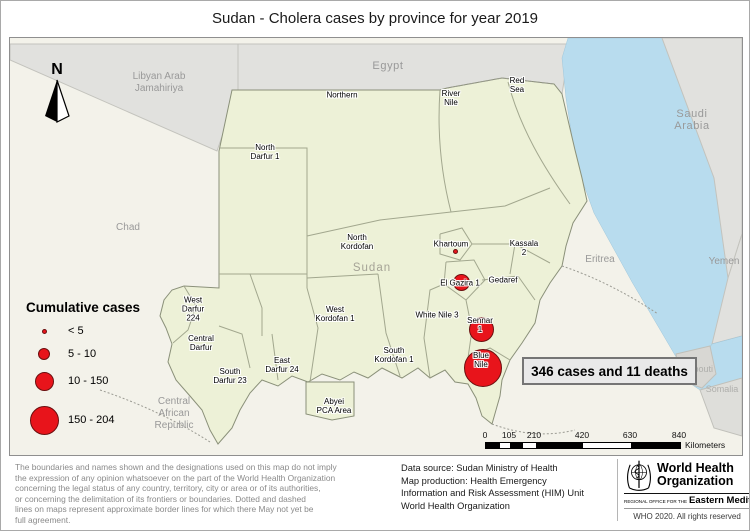 Image resolution: width=750 pixels, height=531 pixels. What do you see at coordinates (334, 406) in the screenshot?
I see `province-label-abyei: Abyei PCA Area` at bounding box center [334, 406].